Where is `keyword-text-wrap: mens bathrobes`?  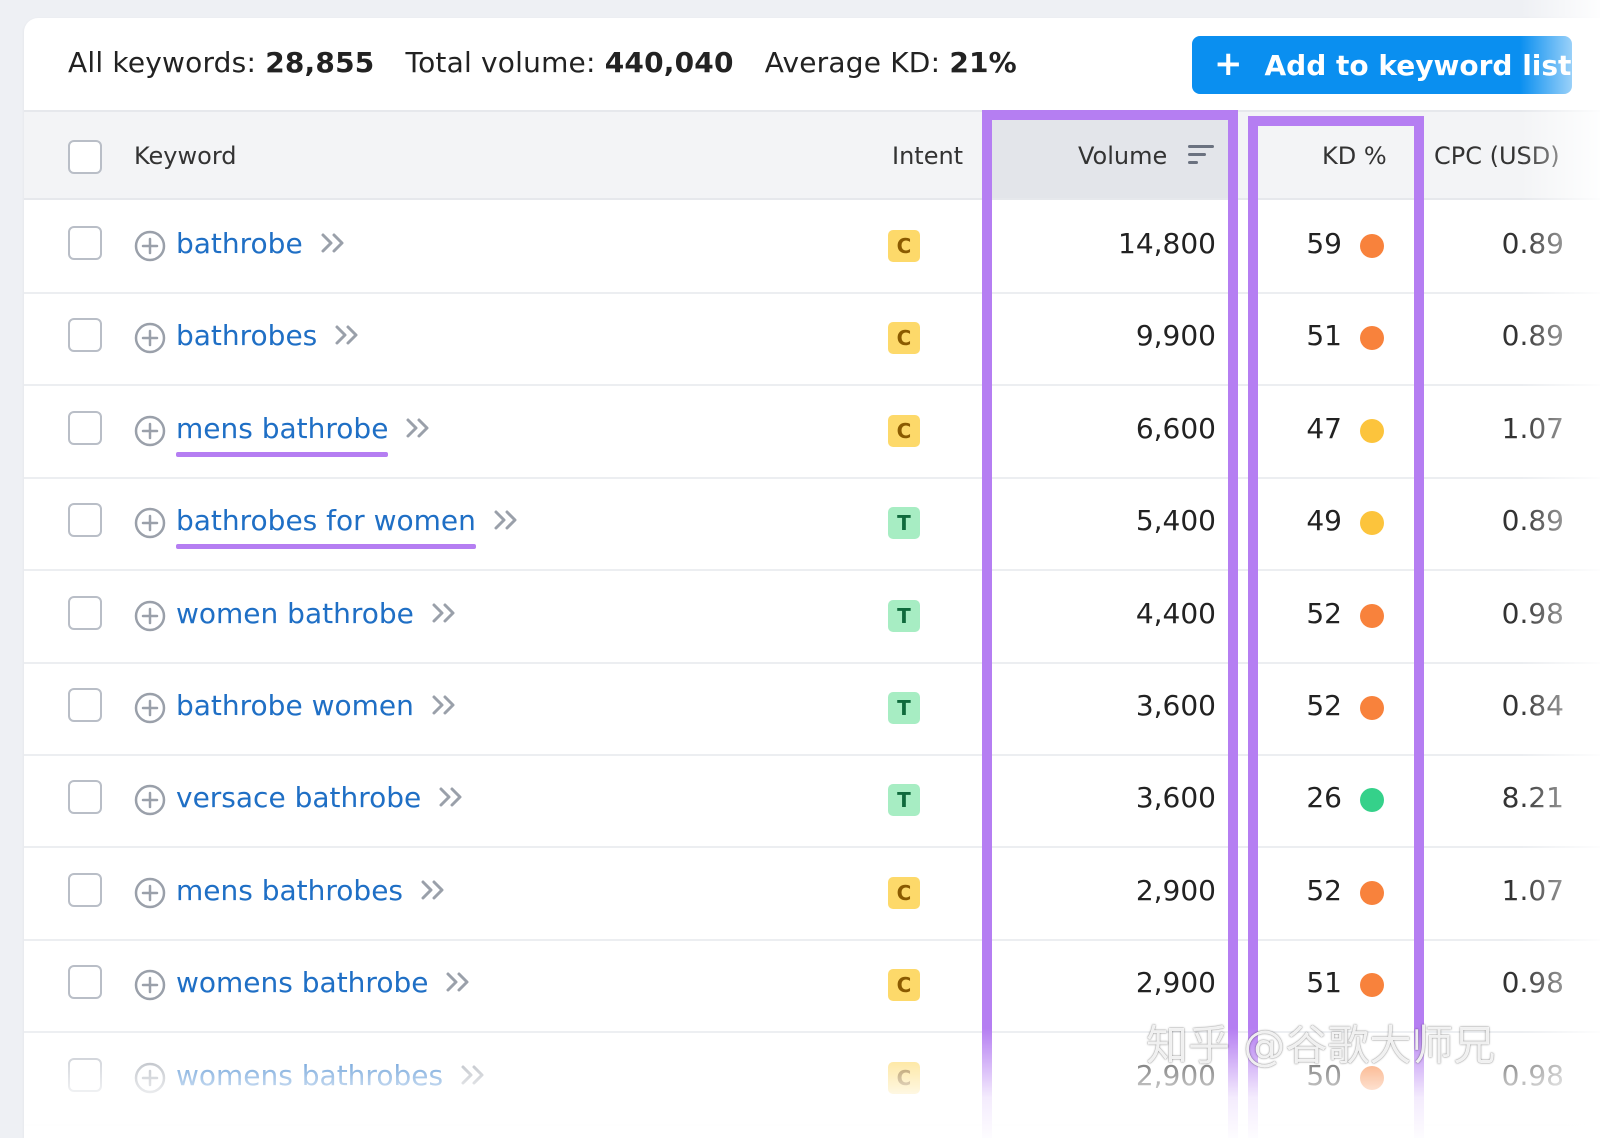 keyword-text-wrap: mens bathrobes is located at coordinates (289, 890).